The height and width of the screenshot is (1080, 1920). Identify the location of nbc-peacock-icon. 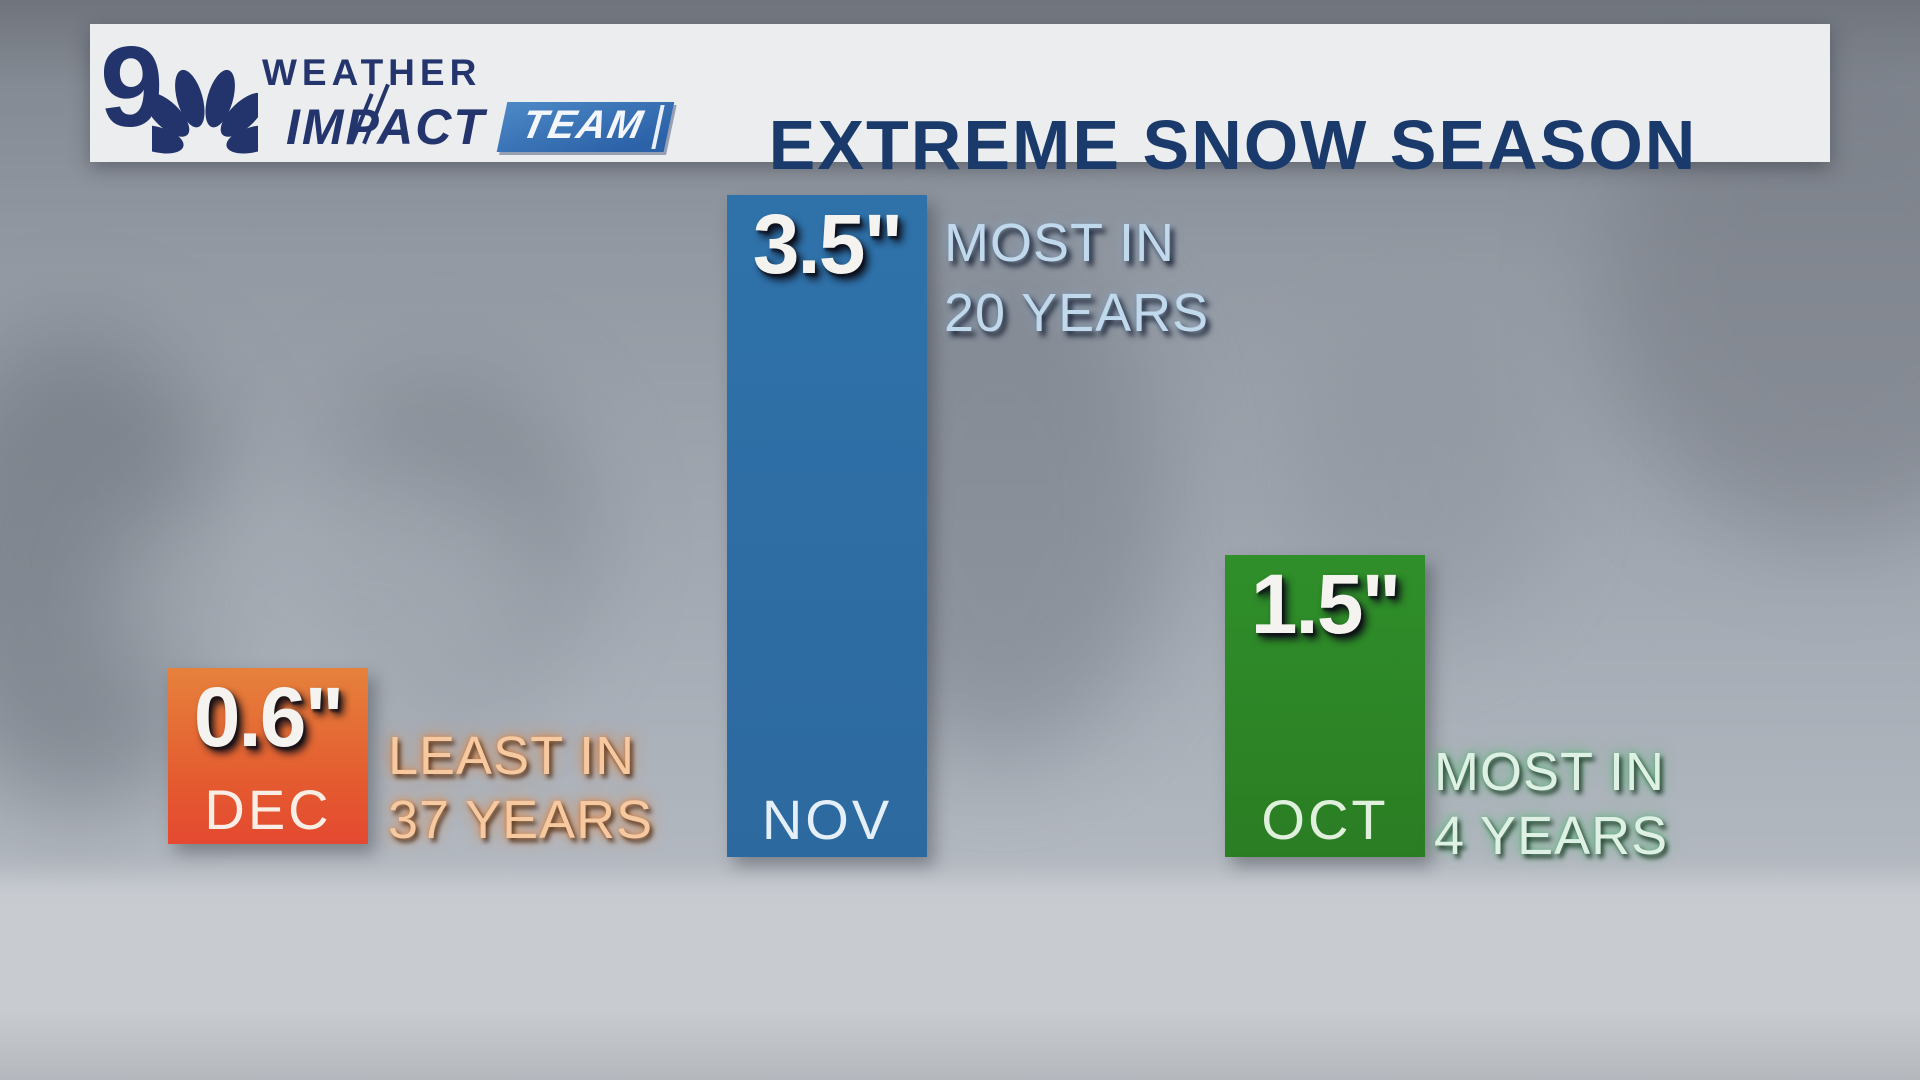
(205, 107).